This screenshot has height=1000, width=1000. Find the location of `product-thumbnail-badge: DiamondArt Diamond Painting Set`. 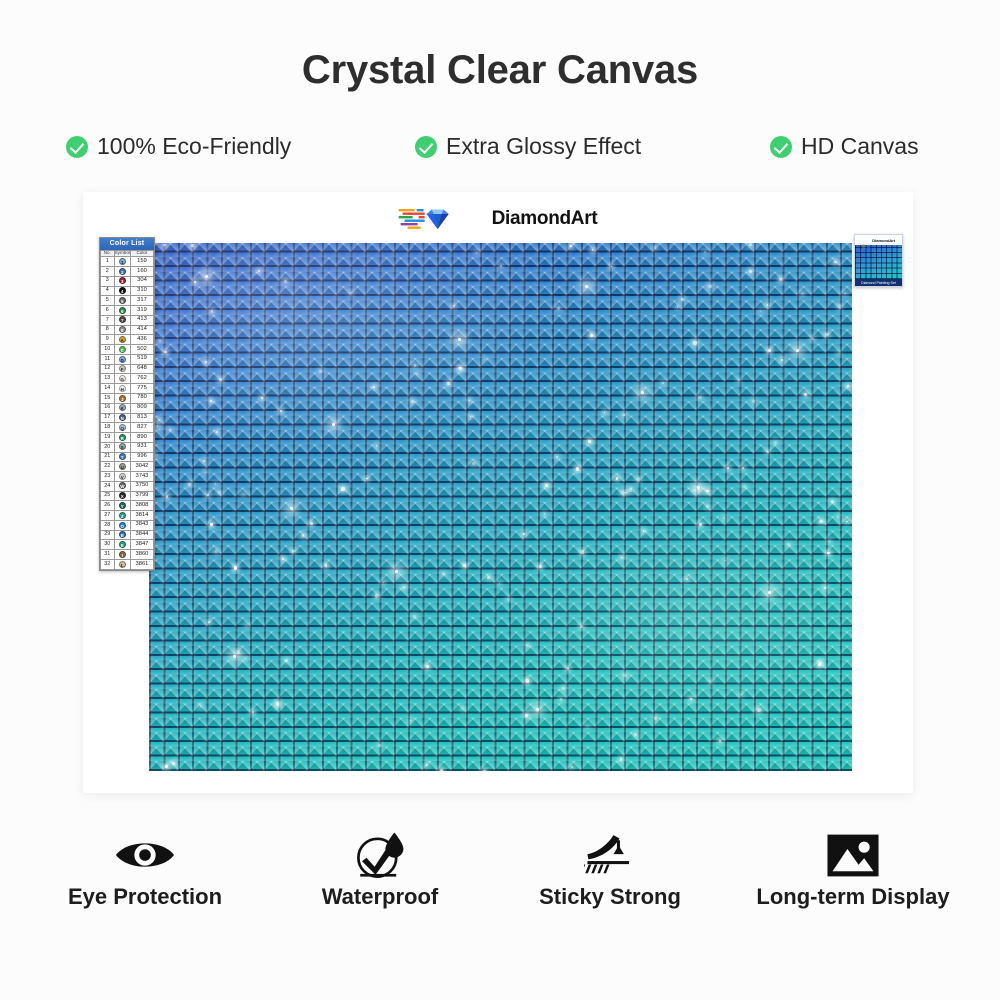

product-thumbnail-badge: DiamondArt Diamond Painting Set is located at coordinates (878, 260).